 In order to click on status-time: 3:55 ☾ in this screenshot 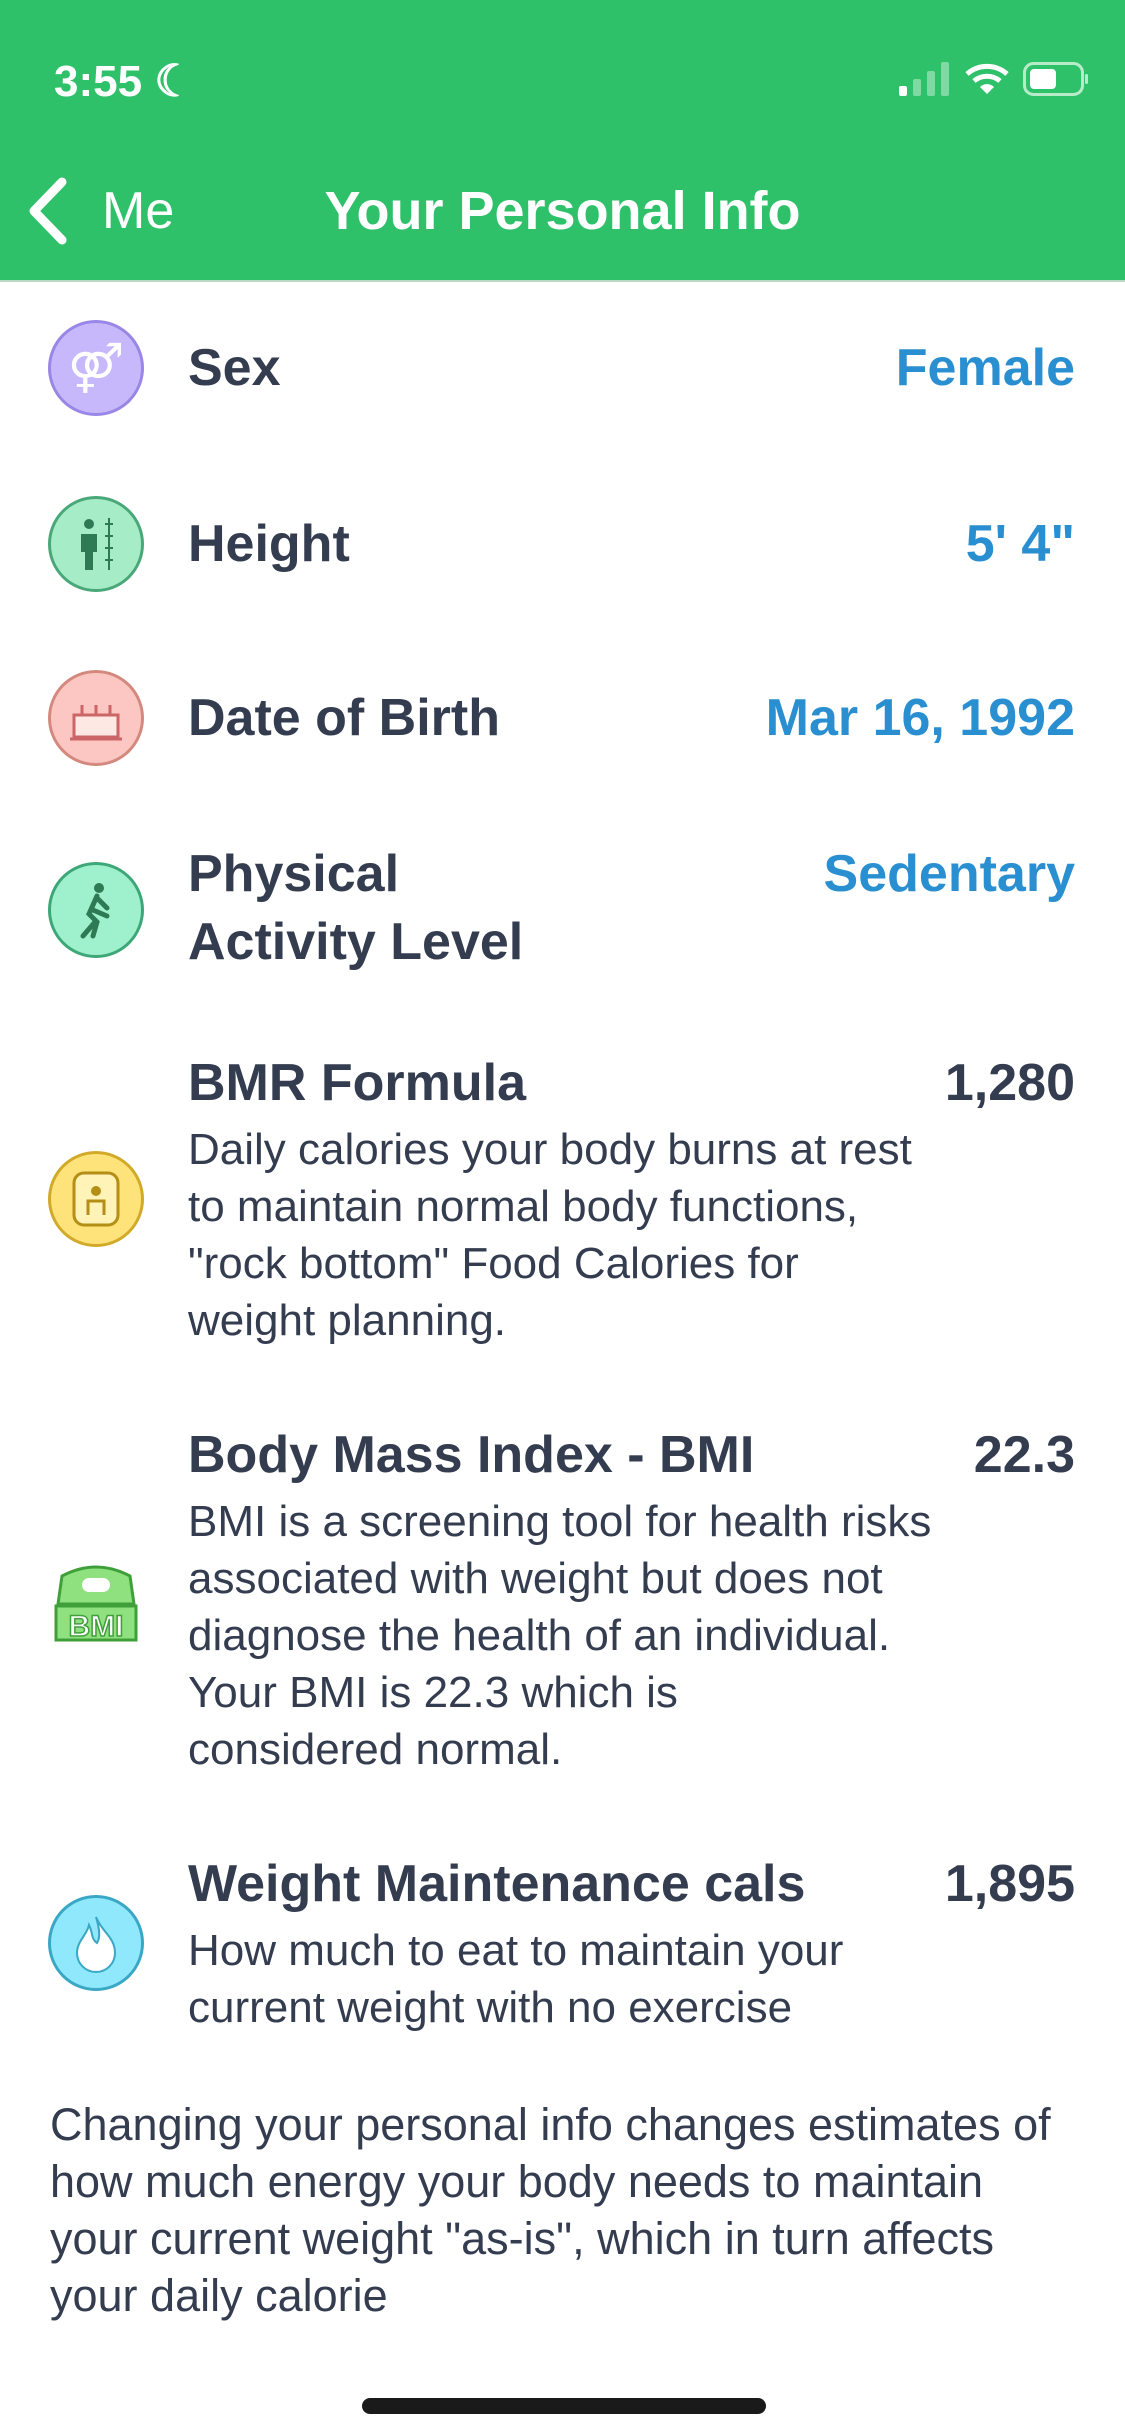, I will do `click(124, 81)`.